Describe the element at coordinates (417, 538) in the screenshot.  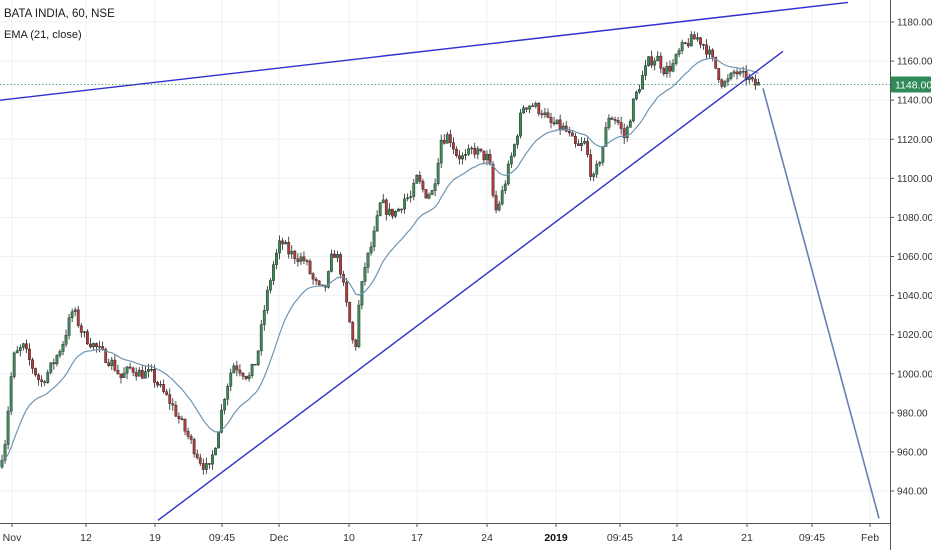
I see `time-tick-label: 17` at that location.